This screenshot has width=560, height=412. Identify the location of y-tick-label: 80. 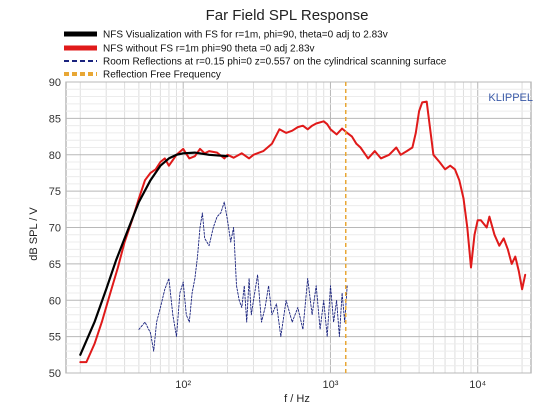
(55, 156).